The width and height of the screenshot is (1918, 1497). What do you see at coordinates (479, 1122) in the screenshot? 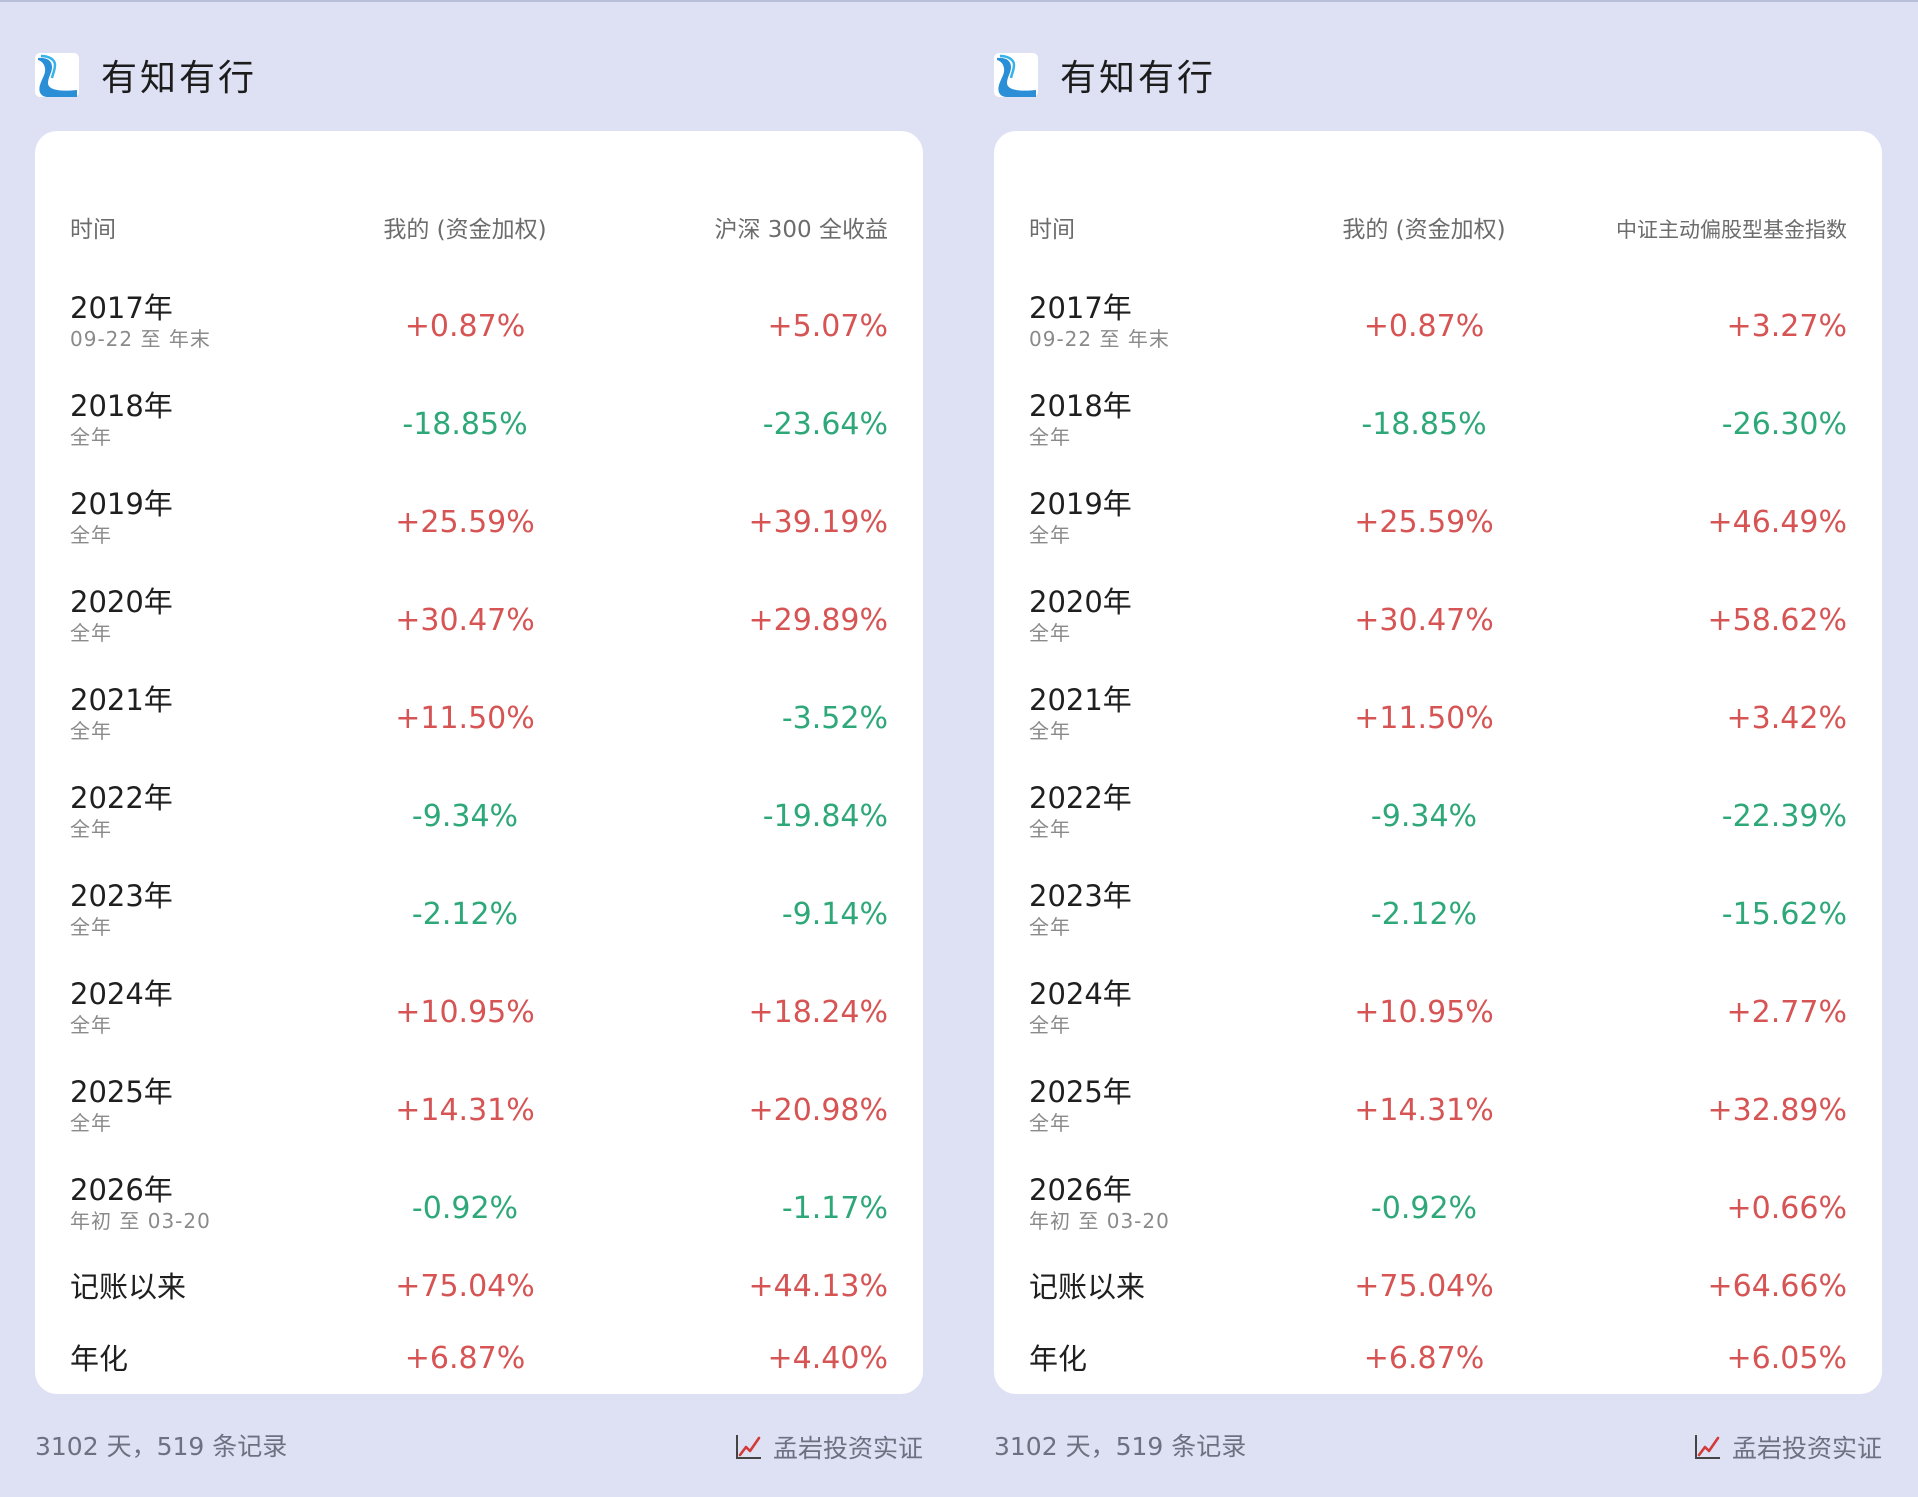
I see `table-row: 2025年 全年 +14.31% +20.98%` at bounding box center [479, 1122].